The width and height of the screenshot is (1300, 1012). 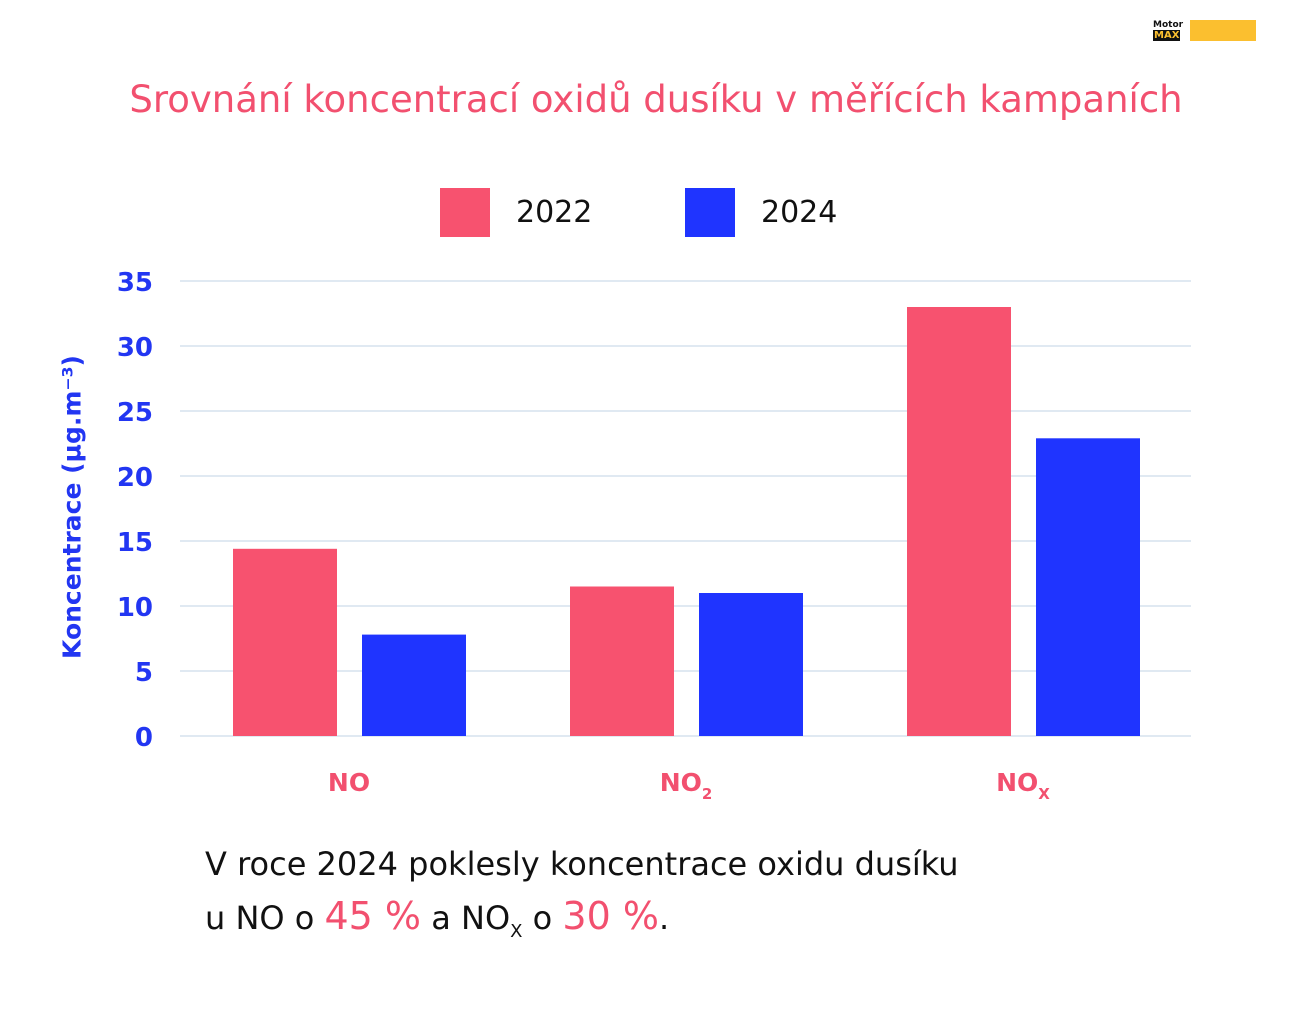 I want to click on legend-swatch-2024, so click(x=710, y=212).